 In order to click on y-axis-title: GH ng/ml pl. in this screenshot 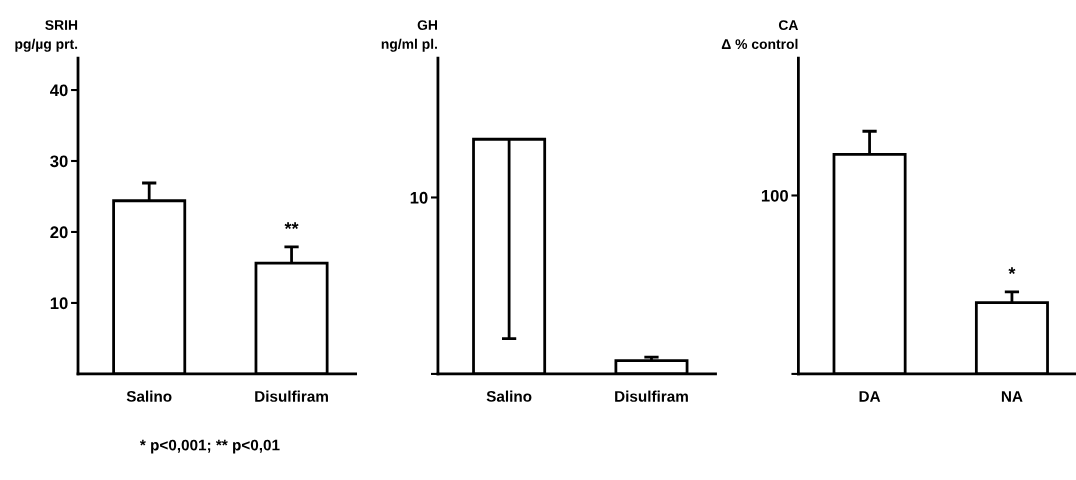, I will do `click(409, 36)`.